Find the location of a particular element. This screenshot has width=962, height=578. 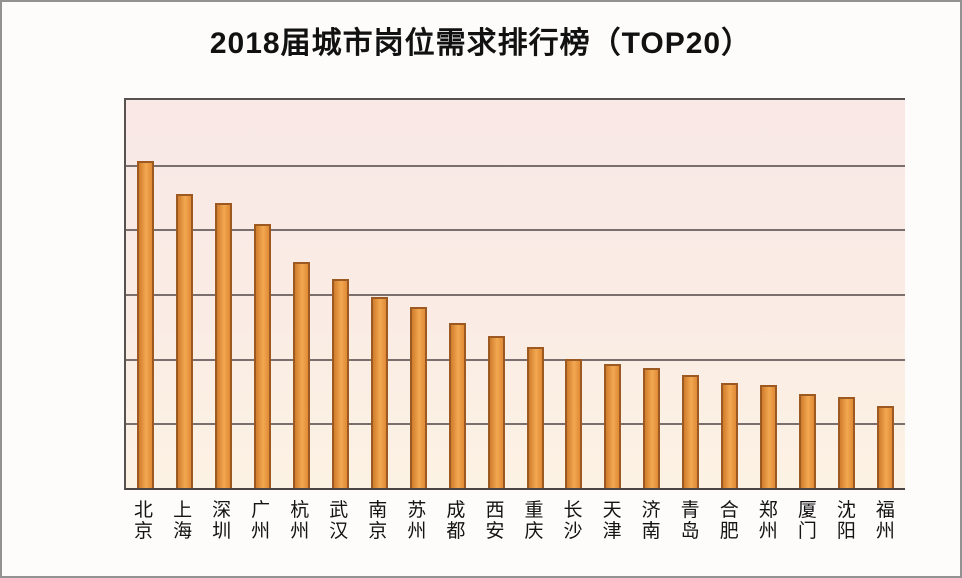

bar-南京 is located at coordinates (379, 392).